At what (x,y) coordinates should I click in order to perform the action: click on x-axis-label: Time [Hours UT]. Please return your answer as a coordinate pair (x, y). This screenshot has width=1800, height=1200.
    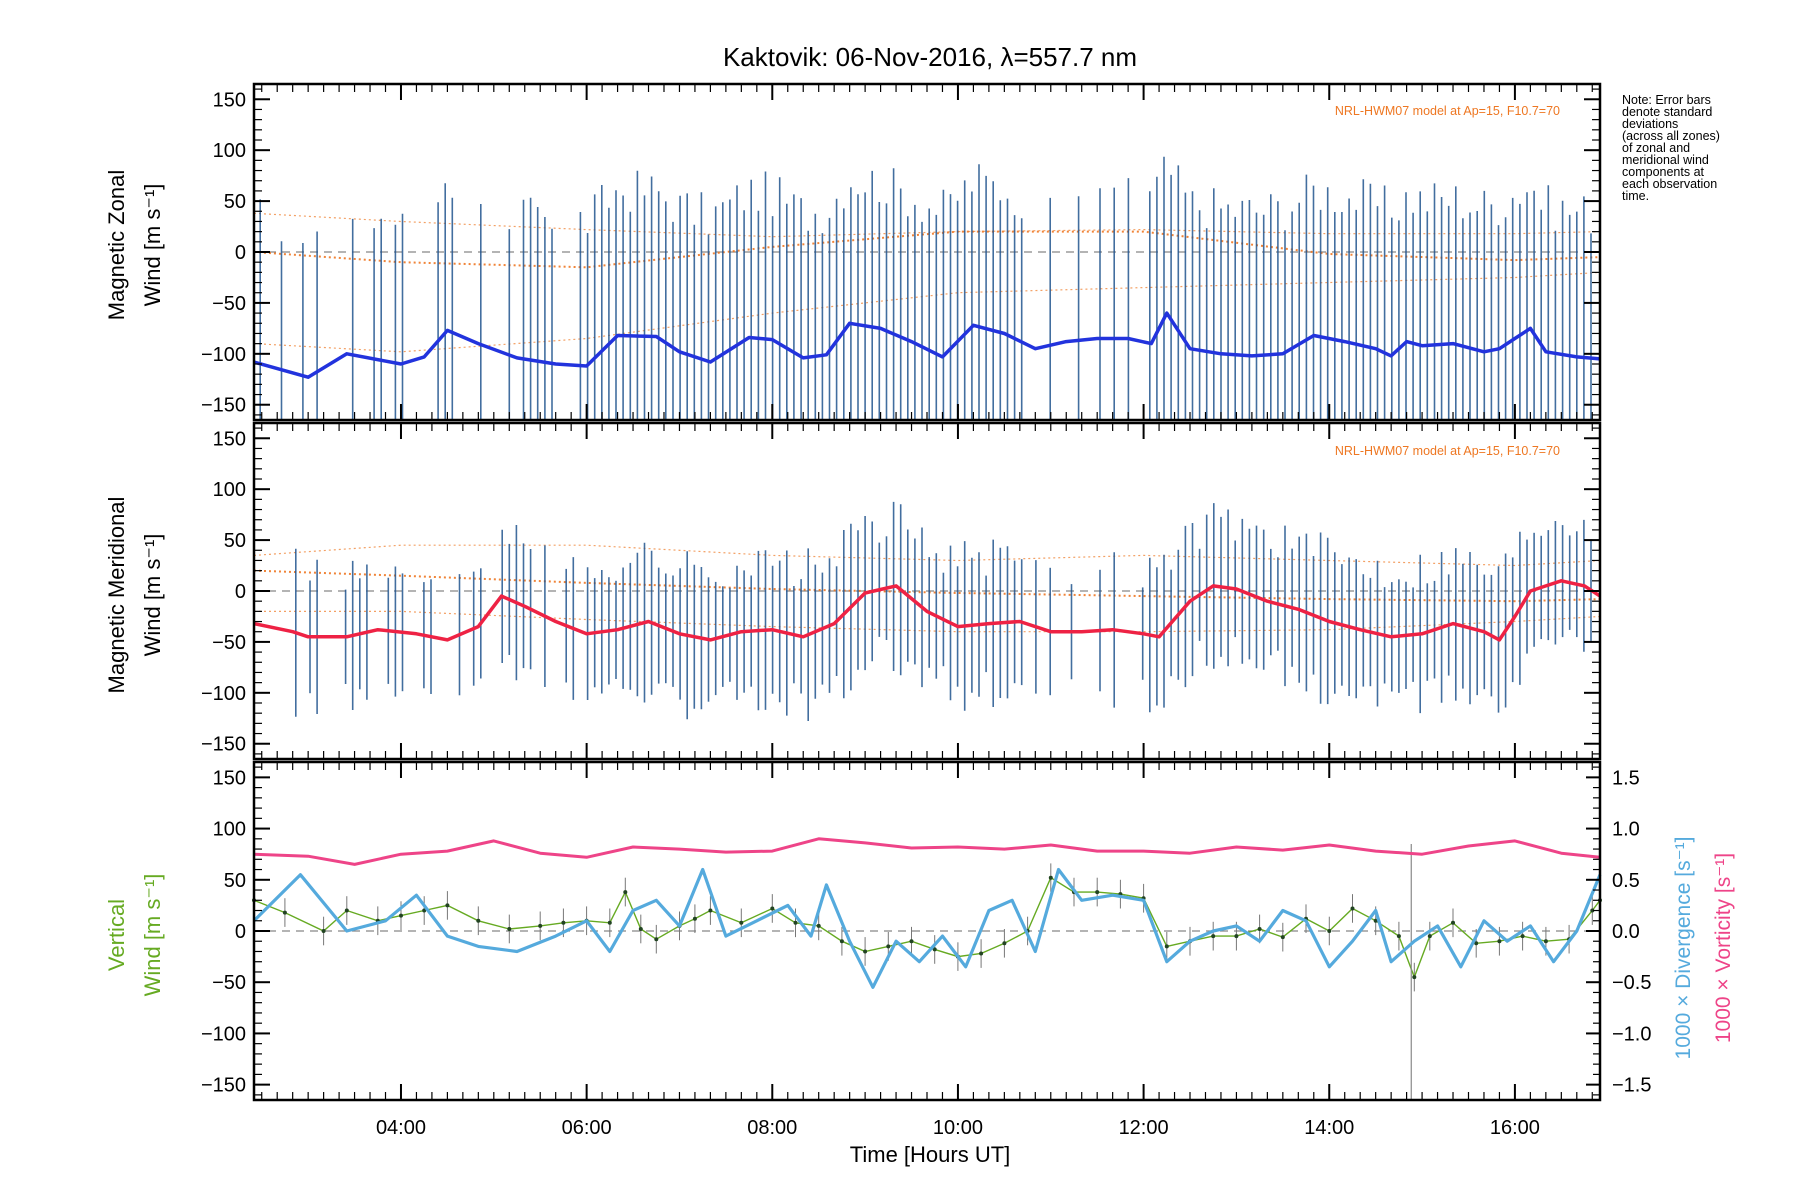
    Looking at the image, I should click on (930, 1154).